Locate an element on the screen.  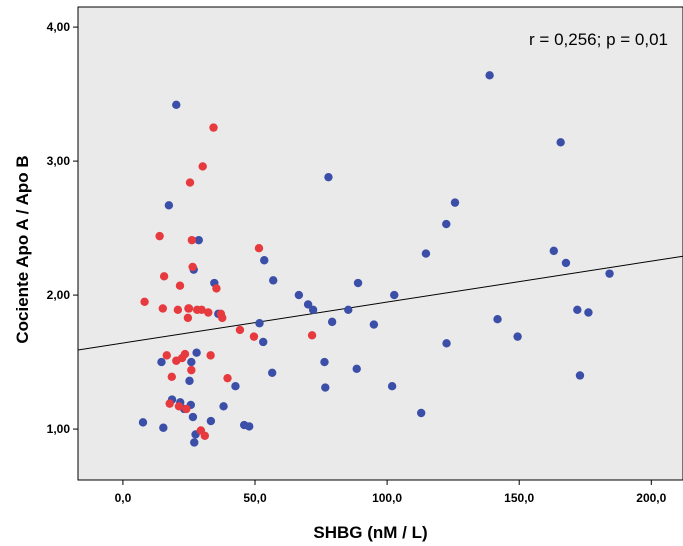
y-axis-title: Cociente Apo A / Apo B is located at coordinates (22, 249).